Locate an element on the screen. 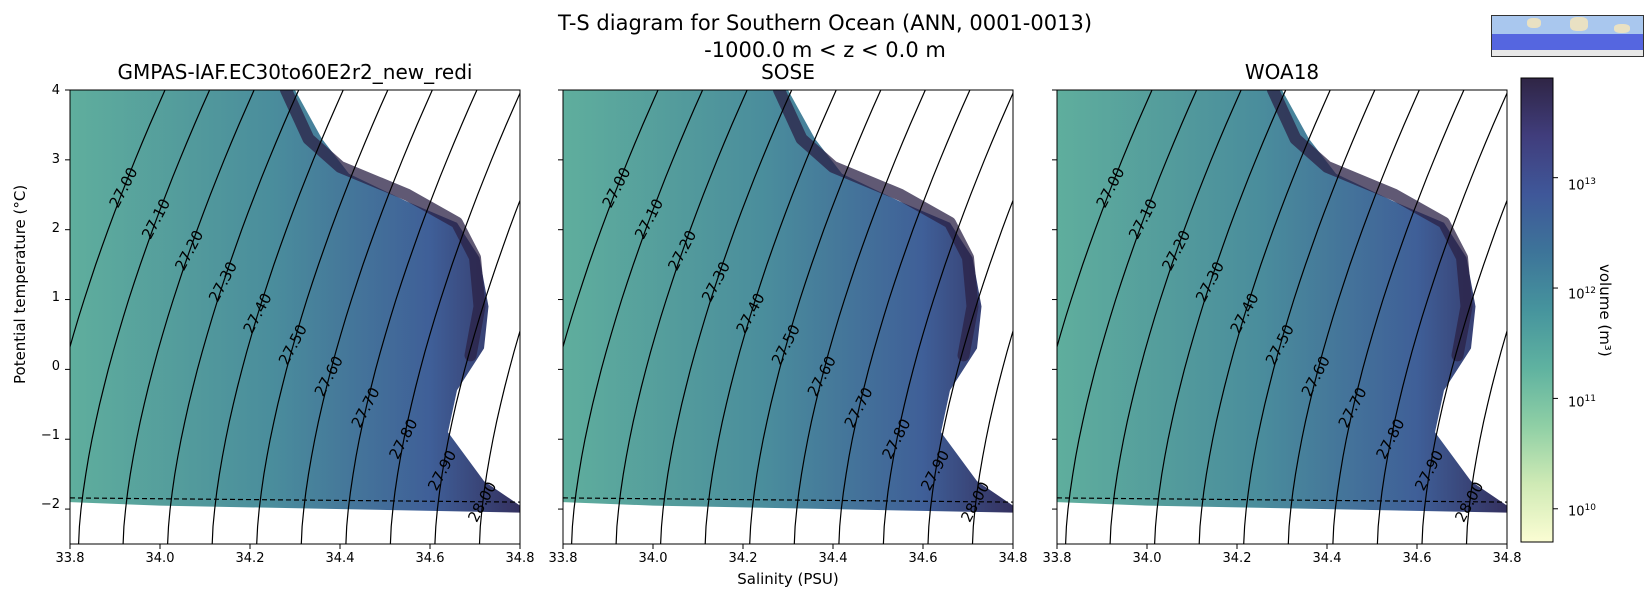 Image resolution: width=1650 pixels, height=600 pixels. y-tick-label: 3 is located at coordinates (55, 159).